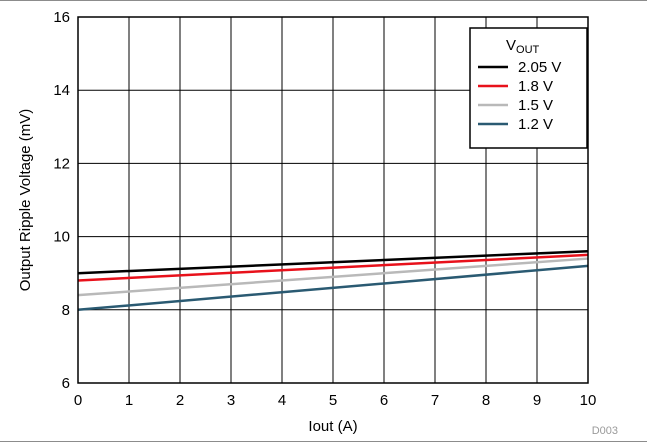  I want to click on legend-label-1-5-v: 1.5 V, so click(535, 105).